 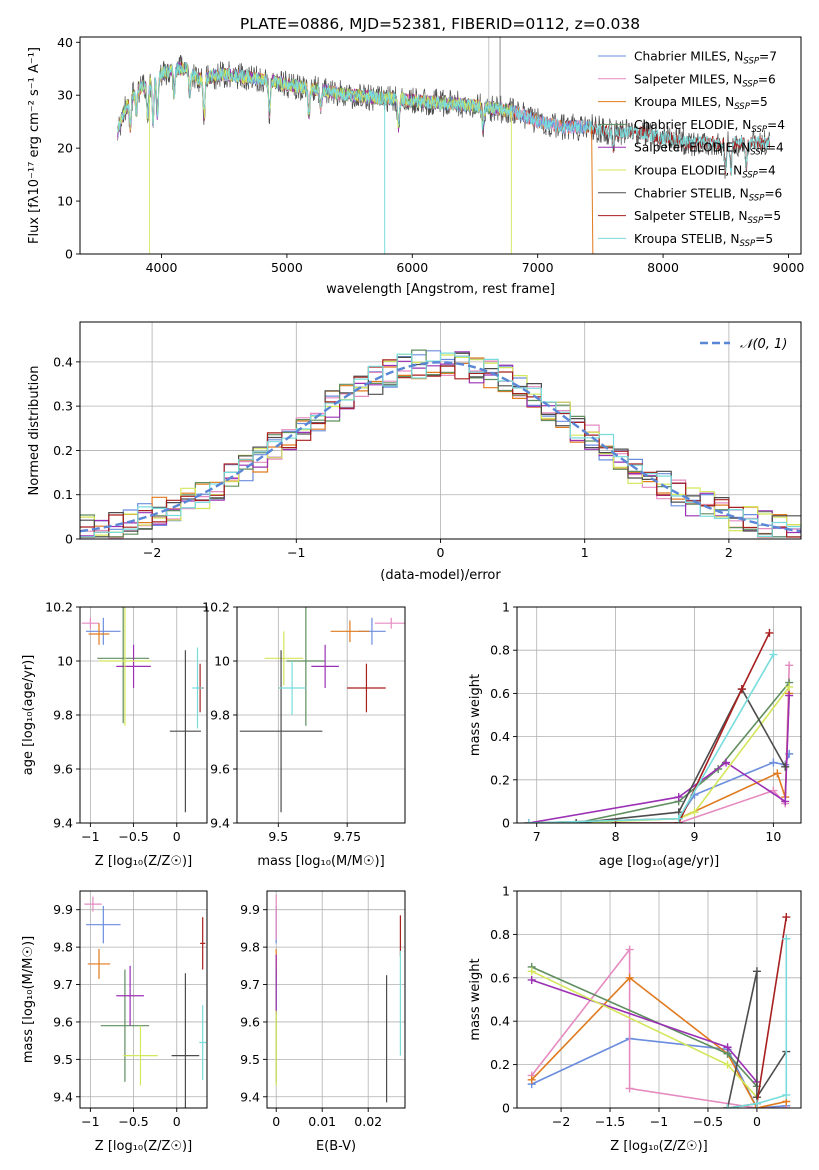 I want to click on y-tick-label: 20, so click(x=65, y=148).